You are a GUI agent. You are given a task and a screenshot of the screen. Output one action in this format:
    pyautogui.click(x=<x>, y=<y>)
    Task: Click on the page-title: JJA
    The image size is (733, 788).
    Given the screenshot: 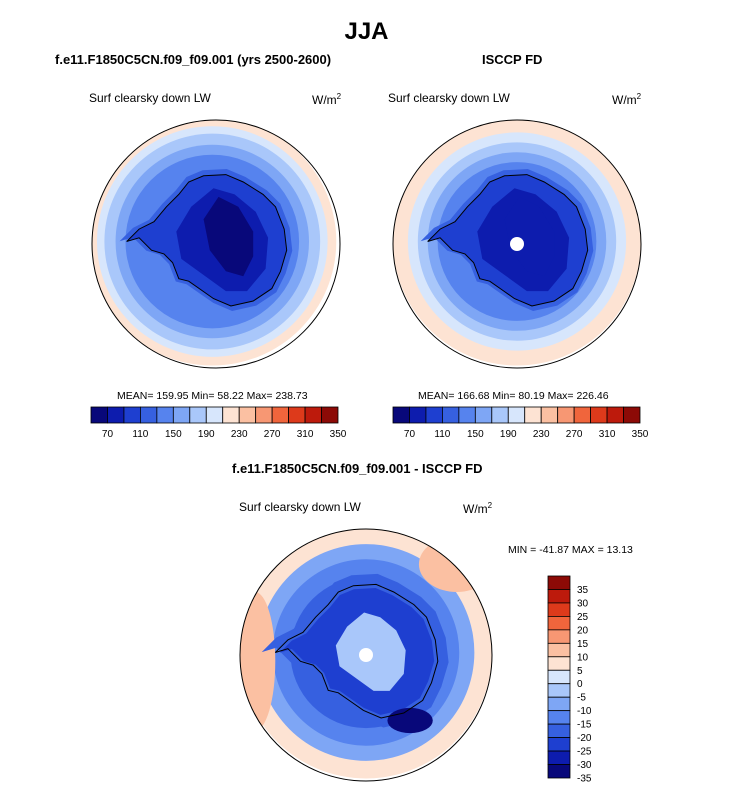 What is the action you would take?
    pyautogui.click(x=366, y=31)
    